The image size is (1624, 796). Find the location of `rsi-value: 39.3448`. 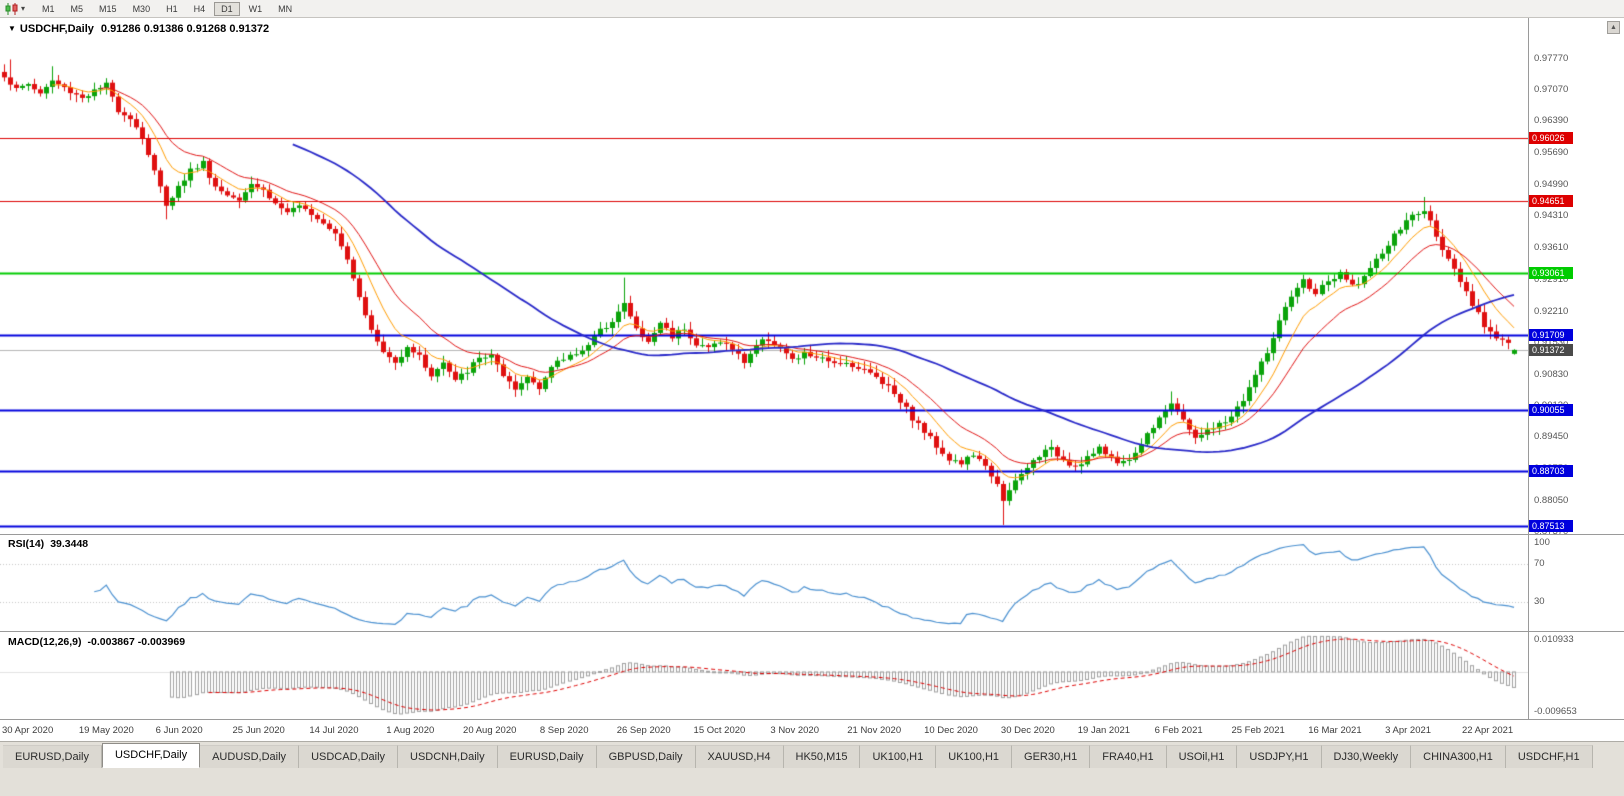

rsi-value: 39.3448 is located at coordinates (69, 544).